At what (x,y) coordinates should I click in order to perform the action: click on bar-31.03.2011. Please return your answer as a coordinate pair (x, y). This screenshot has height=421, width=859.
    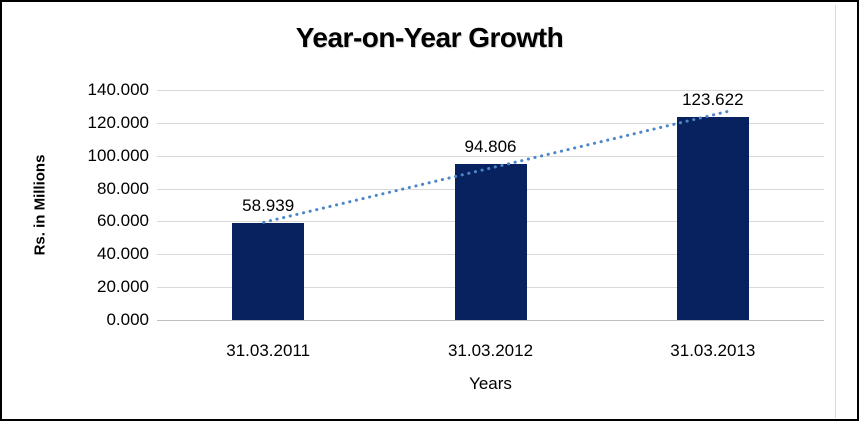
    Looking at the image, I should click on (268, 271).